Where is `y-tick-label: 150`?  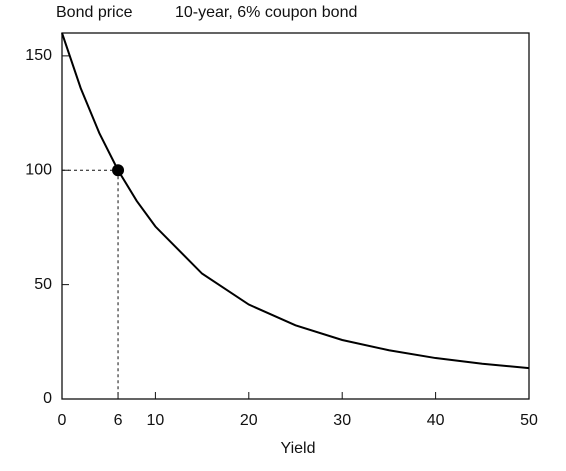
y-tick-label: 150 is located at coordinates (38, 55).